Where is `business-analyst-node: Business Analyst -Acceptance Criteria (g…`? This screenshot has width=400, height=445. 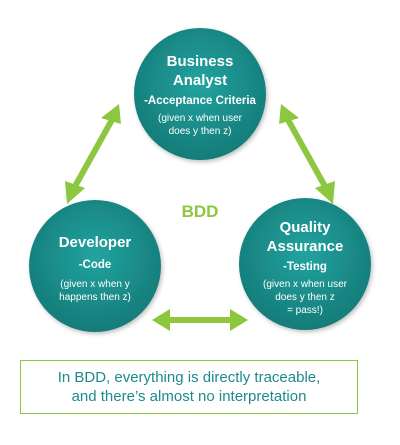
business-analyst-node: Business Analyst -Acceptance Criteria (g… is located at coordinates (200, 94).